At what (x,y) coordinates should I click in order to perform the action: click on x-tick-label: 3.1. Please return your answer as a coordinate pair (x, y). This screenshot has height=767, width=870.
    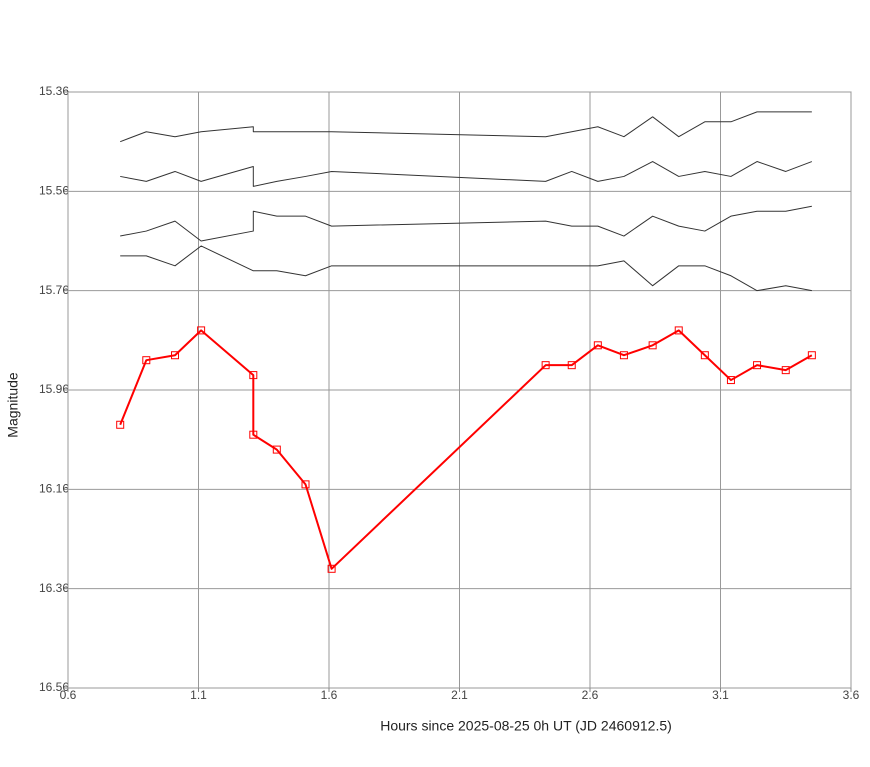
    Looking at the image, I should click on (720, 695).